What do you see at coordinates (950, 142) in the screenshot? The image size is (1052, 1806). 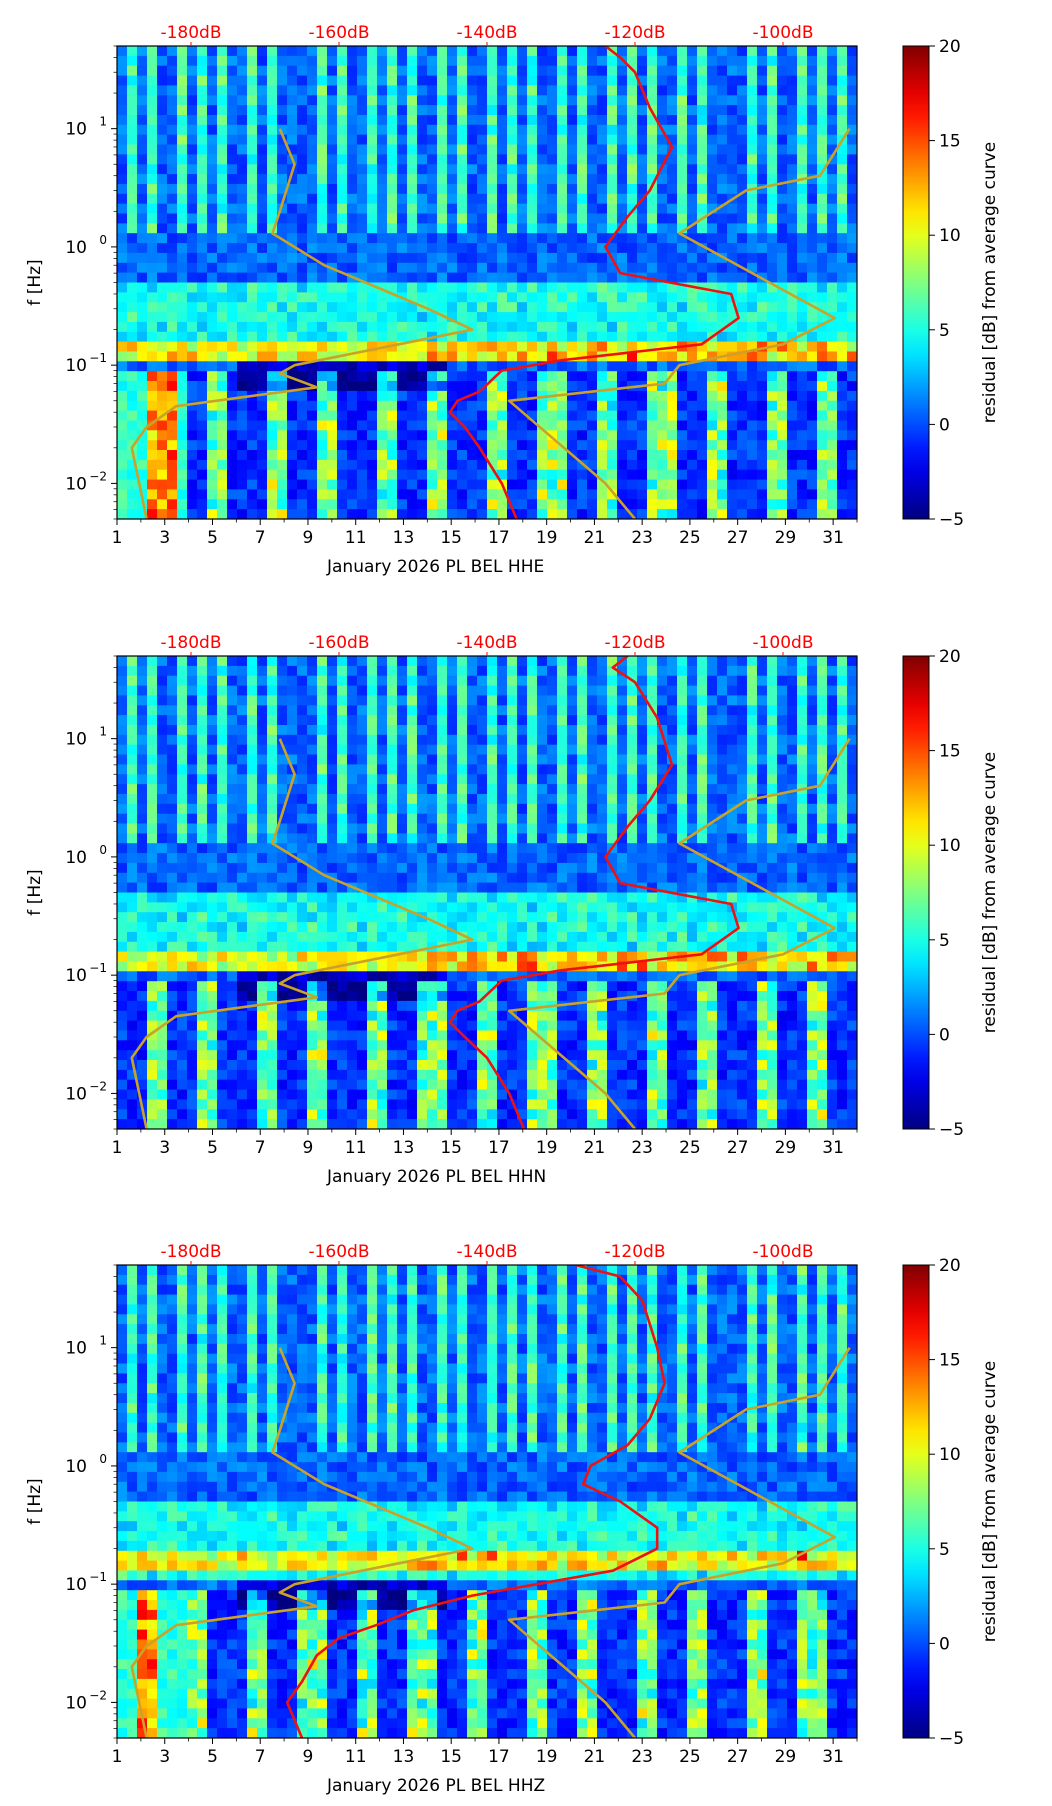 I see `colorbar-tick-label: 15` at bounding box center [950, 142].